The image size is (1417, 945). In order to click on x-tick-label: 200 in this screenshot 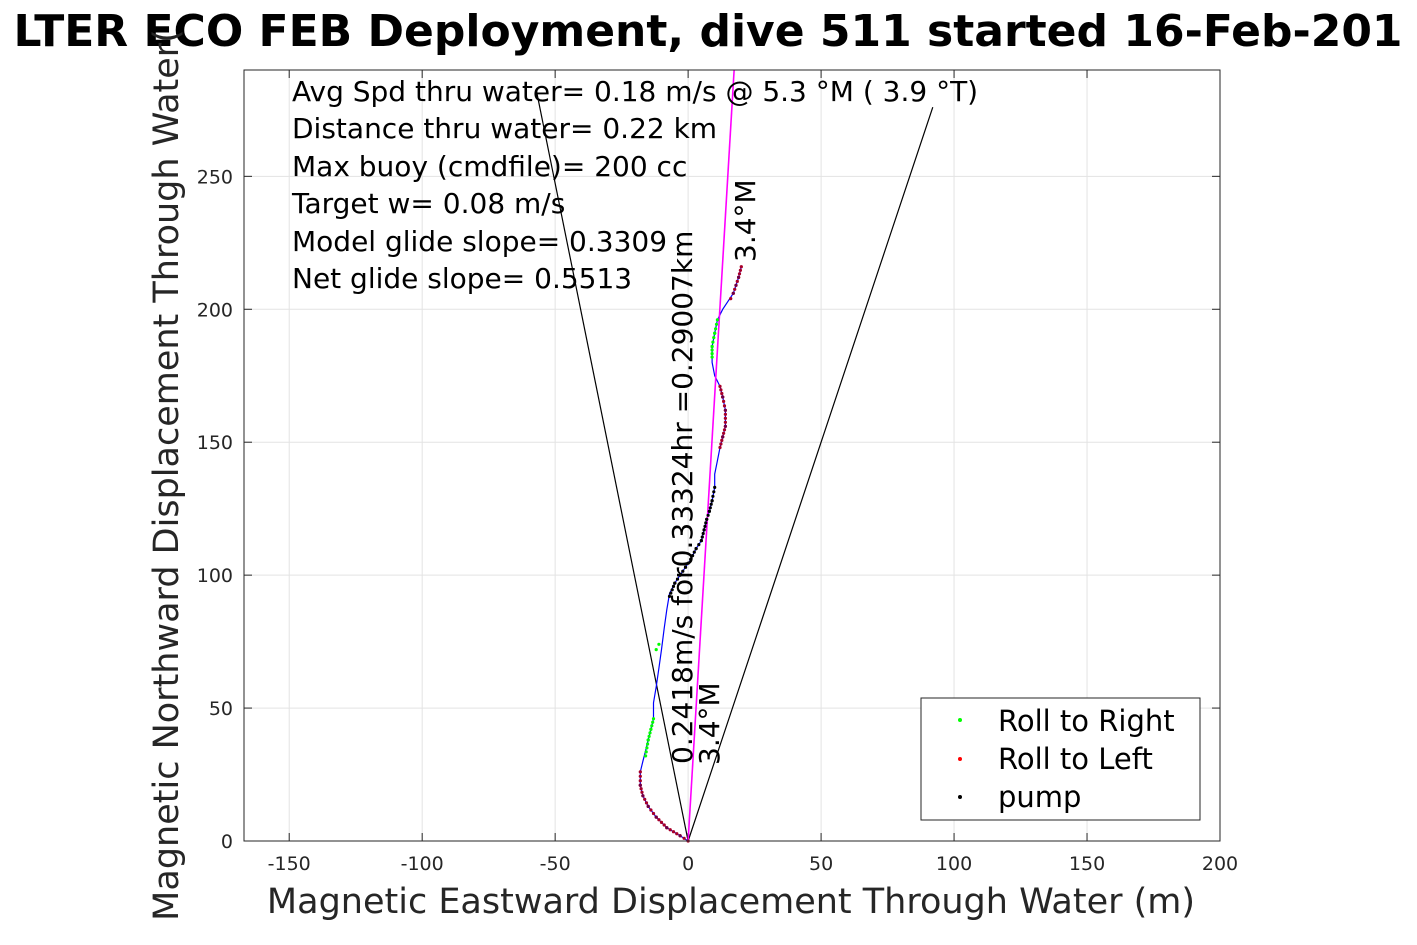, I will do `click(1220, 864)`.